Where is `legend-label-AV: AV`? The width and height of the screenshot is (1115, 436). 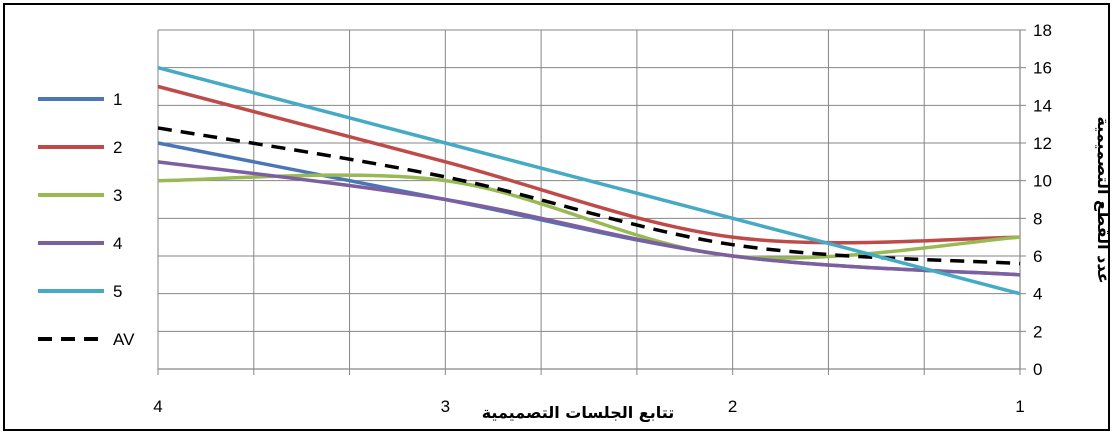 legend-label-AV: AV is located at coordinates (124, 339).